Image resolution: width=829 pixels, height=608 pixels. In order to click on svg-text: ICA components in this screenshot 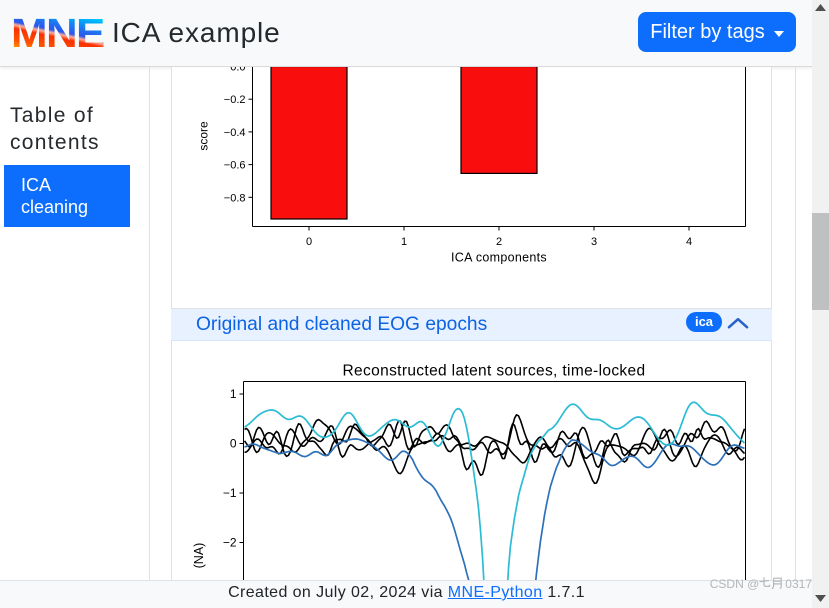, I will do `click(499, 258)`.